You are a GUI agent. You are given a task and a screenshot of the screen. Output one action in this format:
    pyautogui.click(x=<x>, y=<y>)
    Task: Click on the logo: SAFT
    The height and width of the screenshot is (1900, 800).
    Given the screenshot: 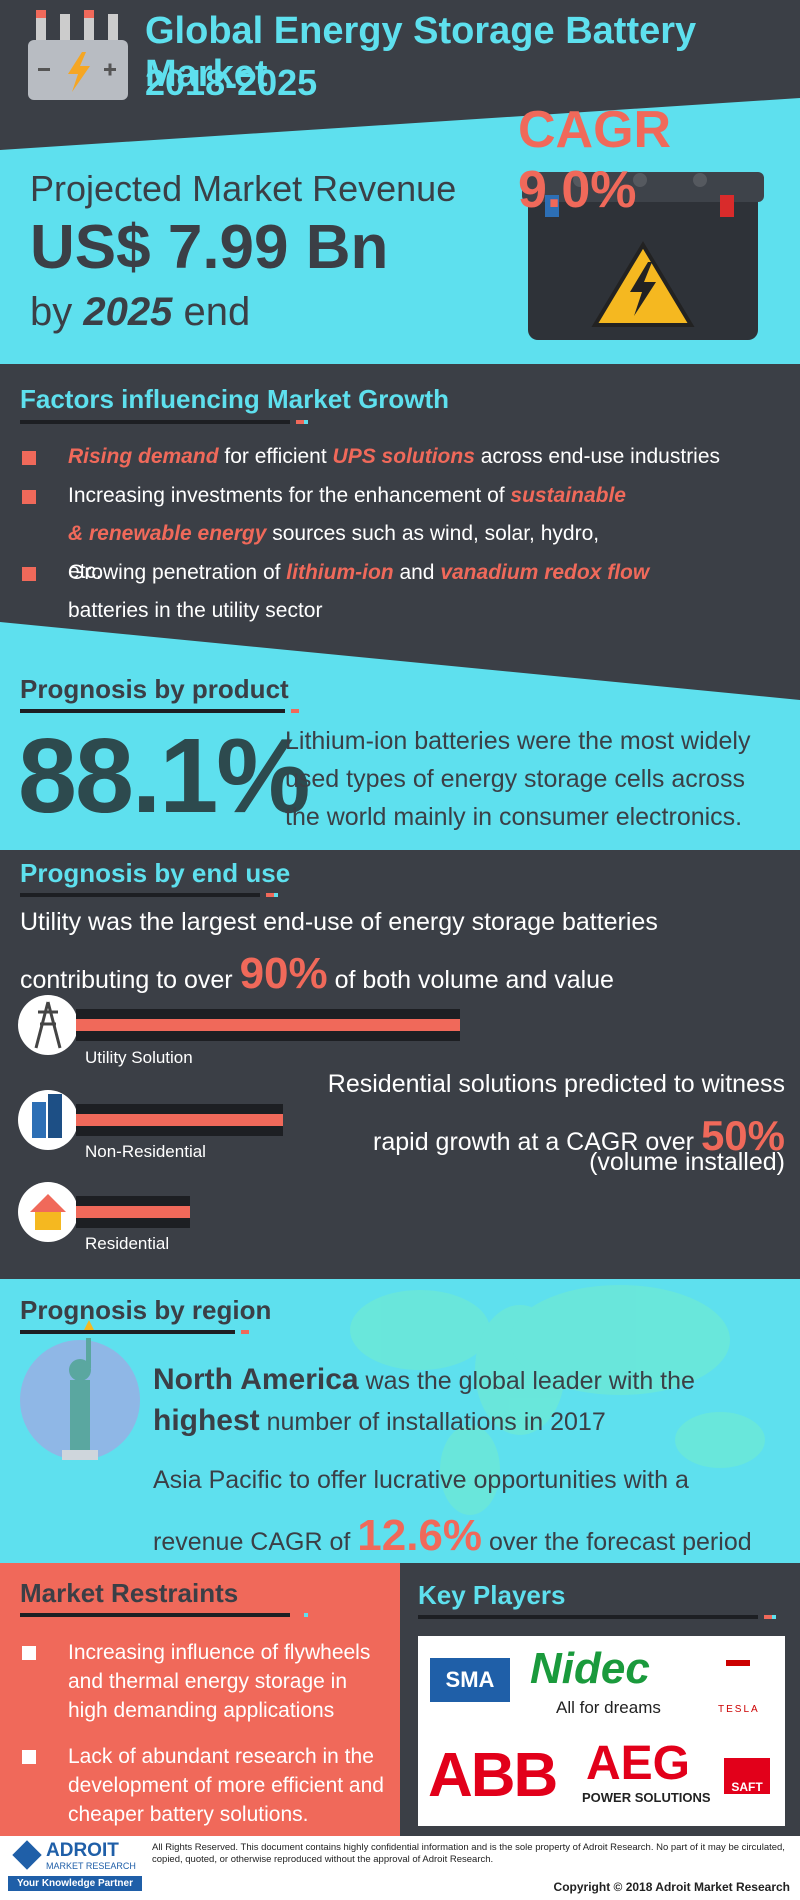 What is the action you would take?
    pyautogui.click(x=747, y=1776)
    